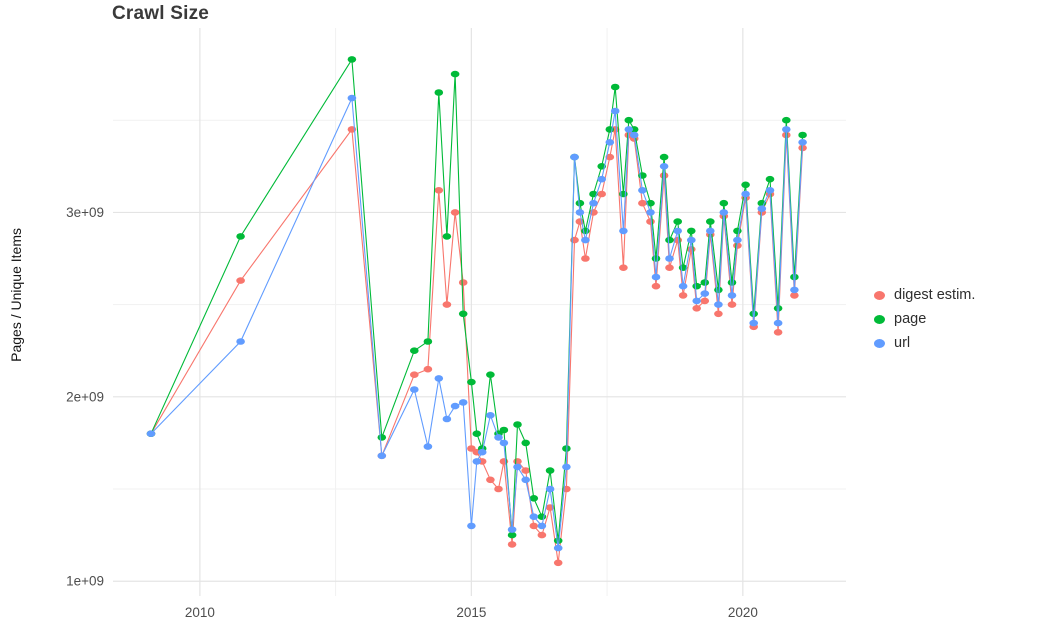  I want to click on legend: digest estim. page url, so click(924, 319).